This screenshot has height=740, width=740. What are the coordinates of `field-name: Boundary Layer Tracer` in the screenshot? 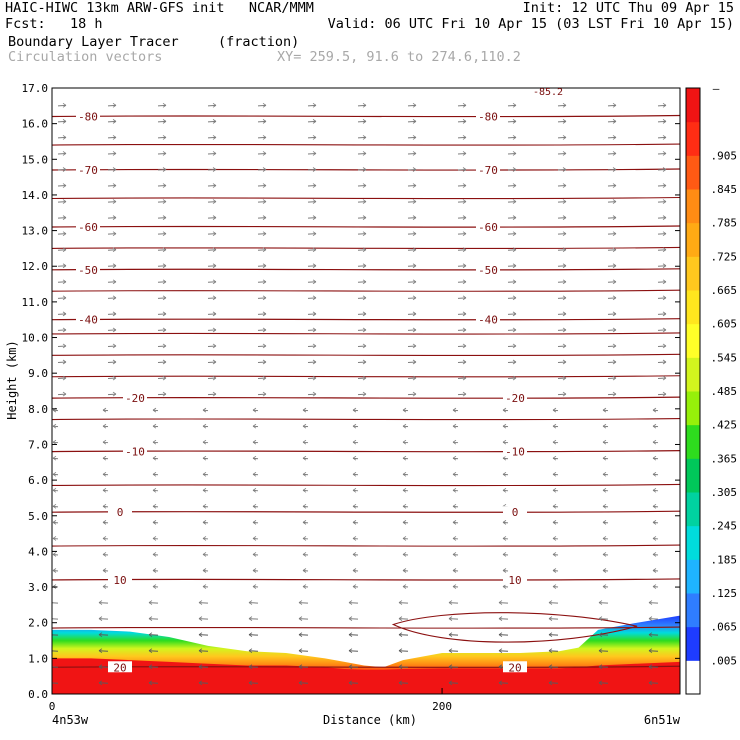 It's located at (93, 42).